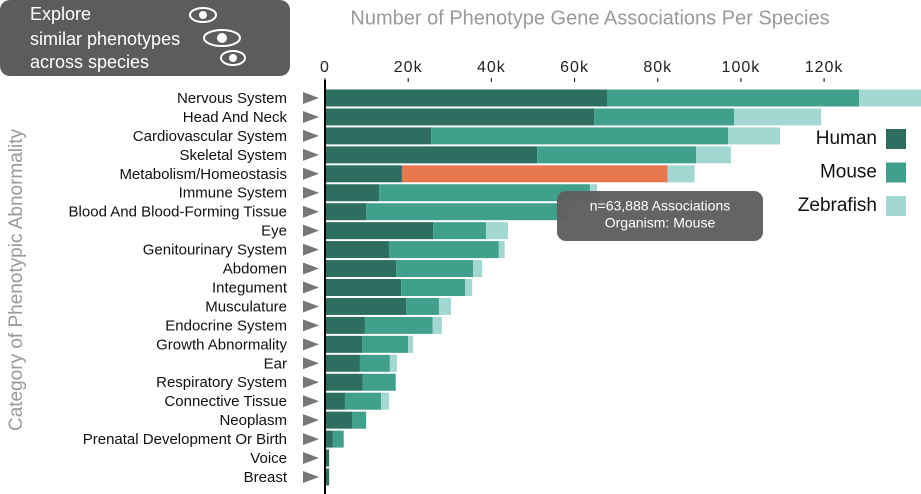 Image resolution: width=921 pixels, height=494 pixels. I want to click on x-tick-label: 80k, so click(657, 67).